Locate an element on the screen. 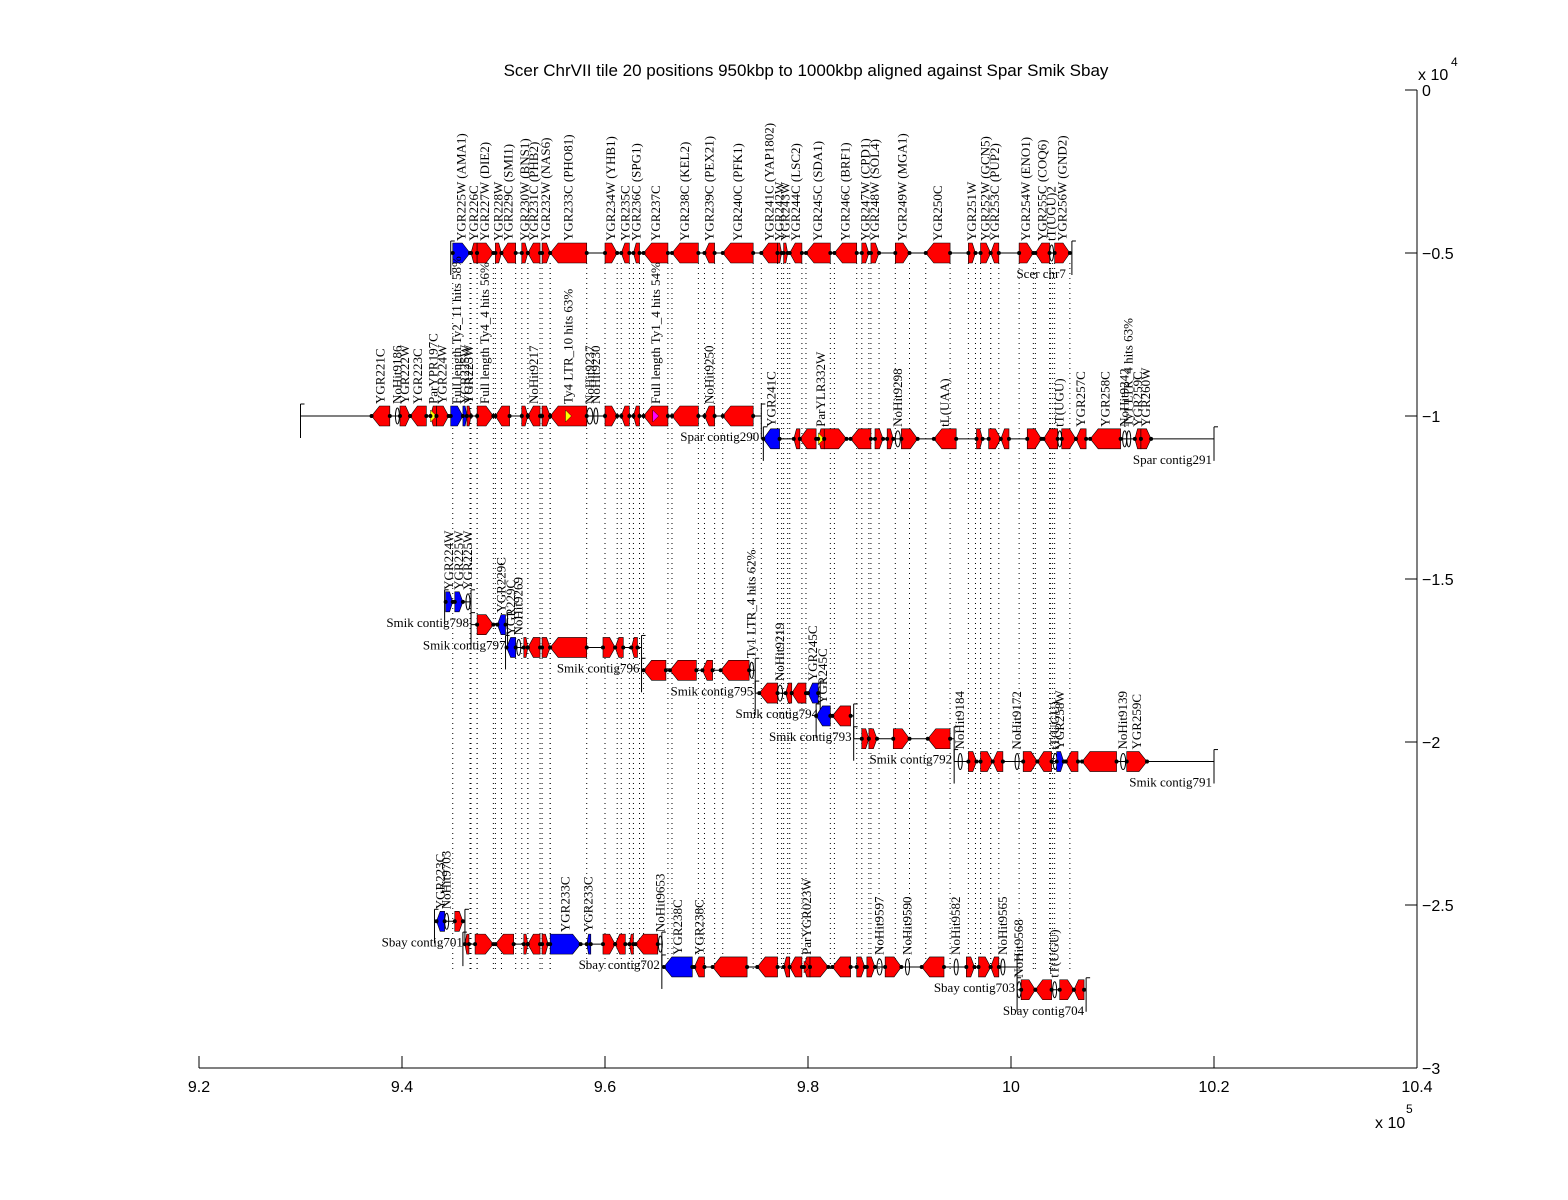 The image size is (1568, 1200). gene-label: YGR259C is located at coordinates (1136, 722).